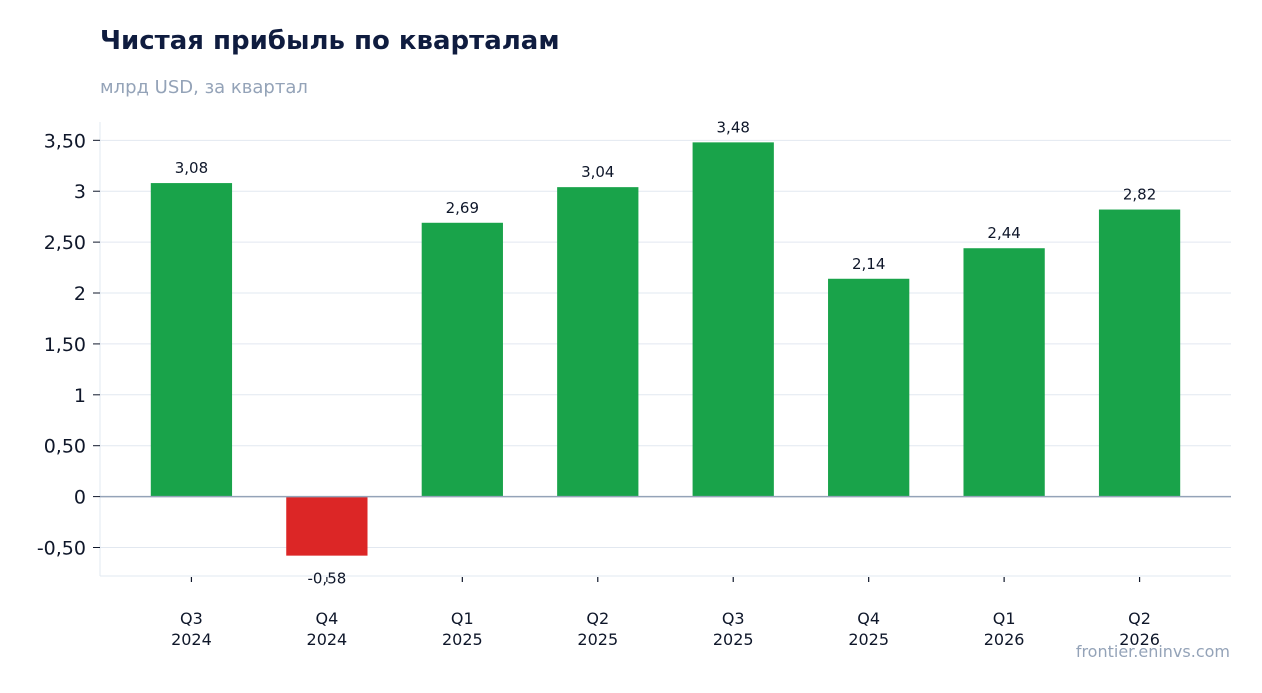 This screenshot has height=693, width=1262. What do you see at coordinates (80, 192) in the screenshot?
I see `y-tick-label: 3` at bounding box center [80, 192].